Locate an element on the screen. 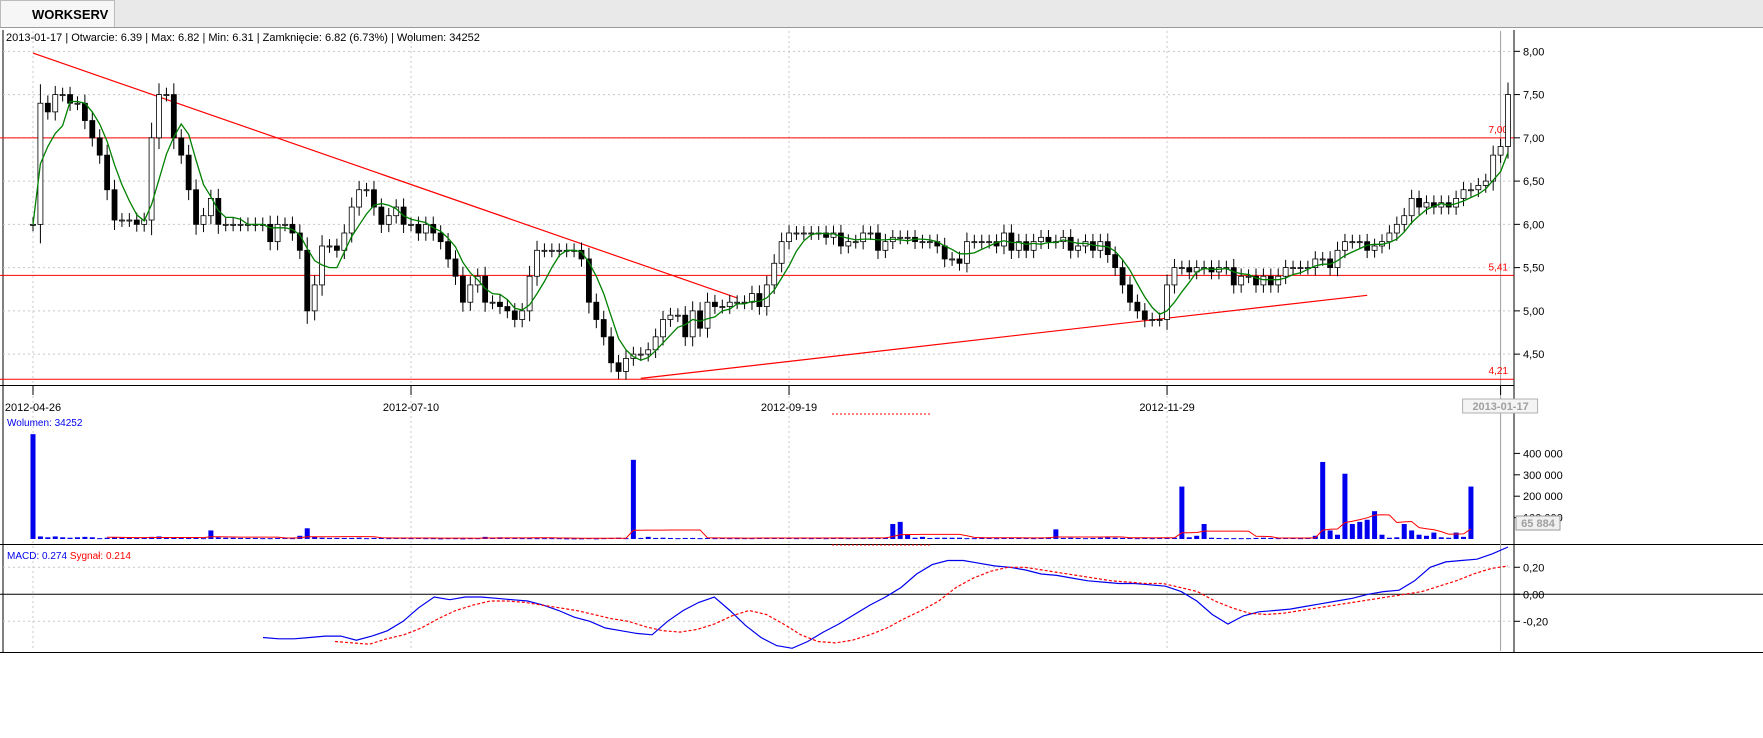  level-label: 7,00 is located at coordinates (1499, 130).